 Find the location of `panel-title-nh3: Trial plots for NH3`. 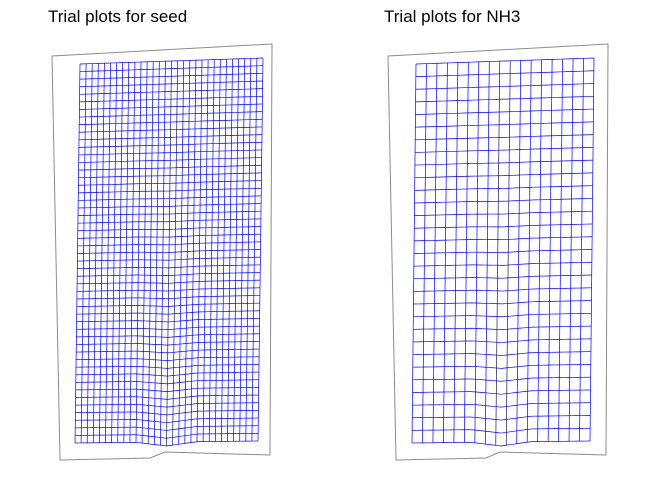

panel-title-nh3: Trial plots for NH3 is located at coordinates (452, 16).